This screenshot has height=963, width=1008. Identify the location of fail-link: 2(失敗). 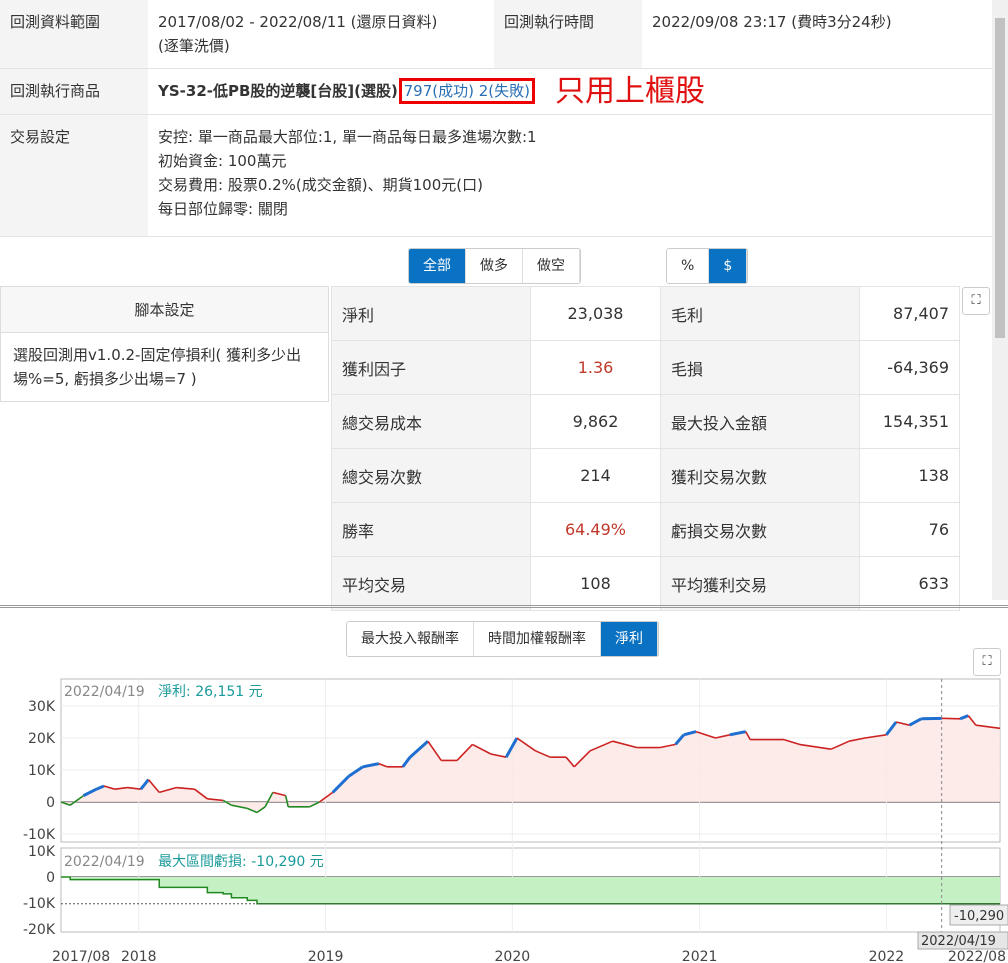
(504, 91).